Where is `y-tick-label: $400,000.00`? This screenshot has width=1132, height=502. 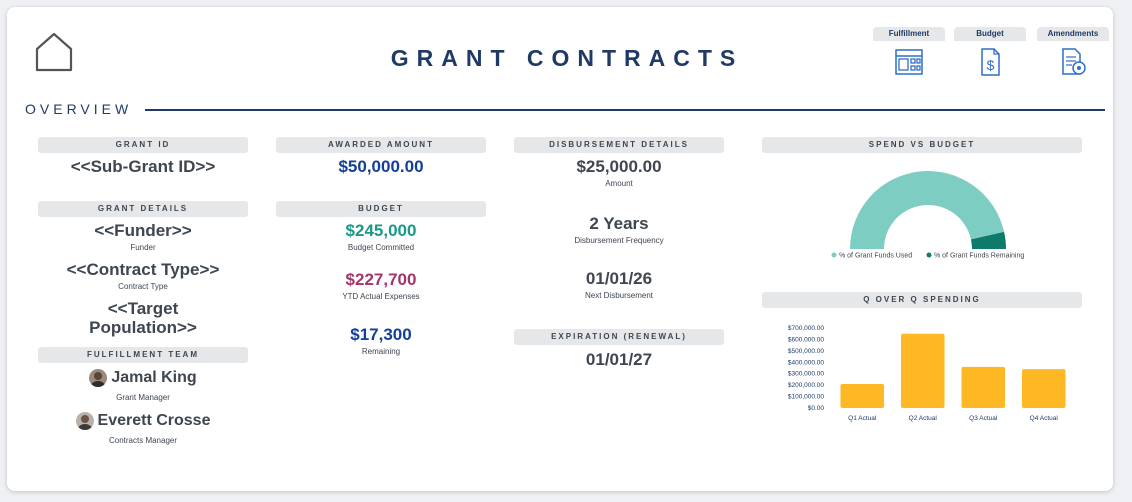
y-tick-label: $400,000.00 is located at coordinates (806, 362).